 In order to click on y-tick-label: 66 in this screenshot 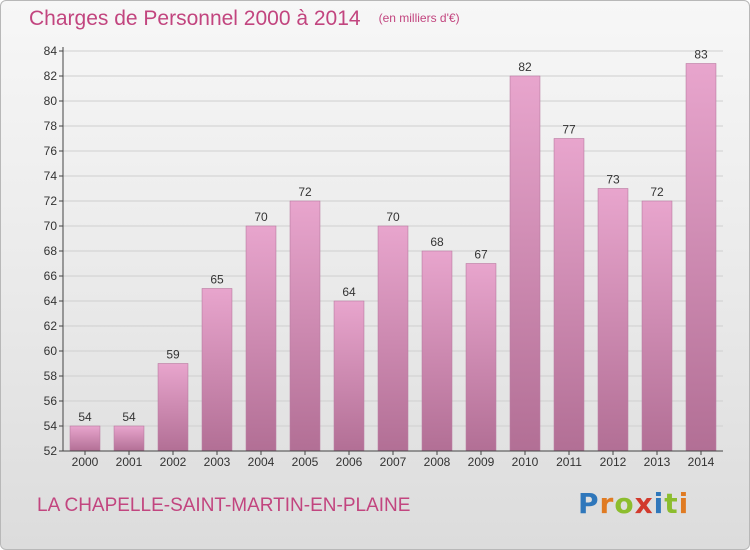, I will do `click(51, 276)`.